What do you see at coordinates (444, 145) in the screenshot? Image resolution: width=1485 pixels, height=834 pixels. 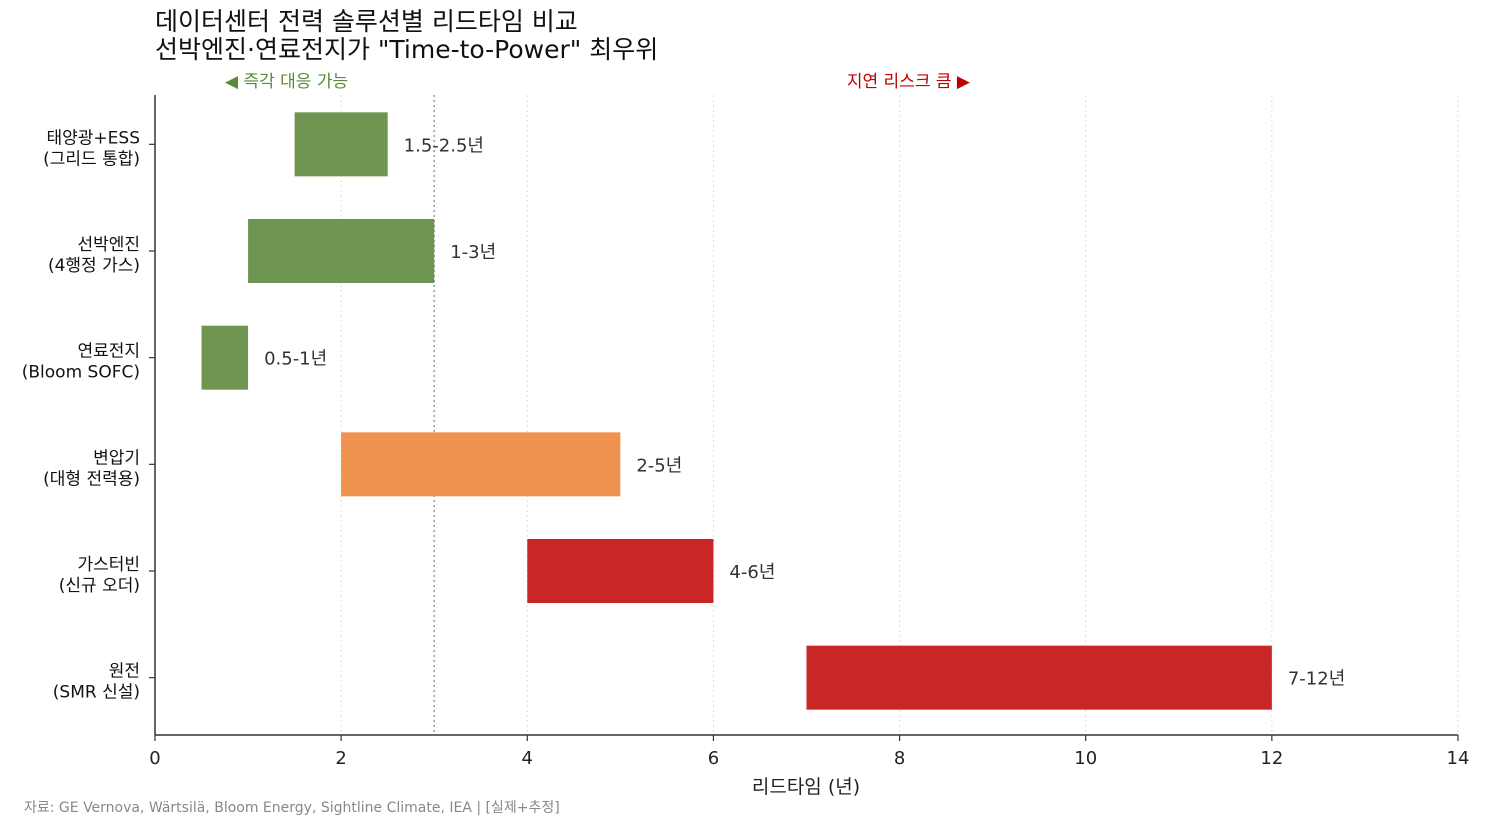 I see `bar-label: 1.5-2.5년` at bounding box center [444, 145].